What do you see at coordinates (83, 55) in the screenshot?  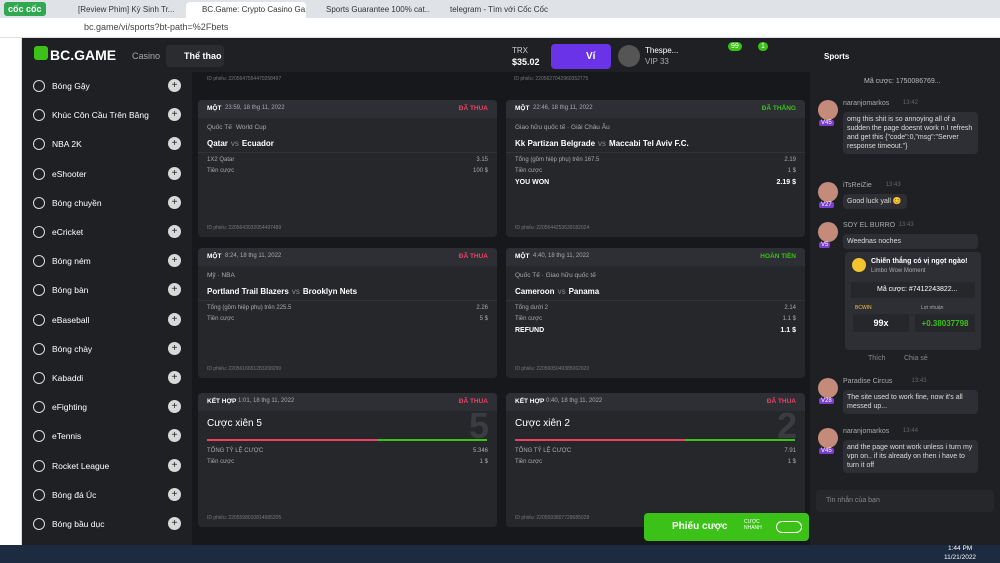 I see `logo: BC.GAME` at bounding box center [83, 55].